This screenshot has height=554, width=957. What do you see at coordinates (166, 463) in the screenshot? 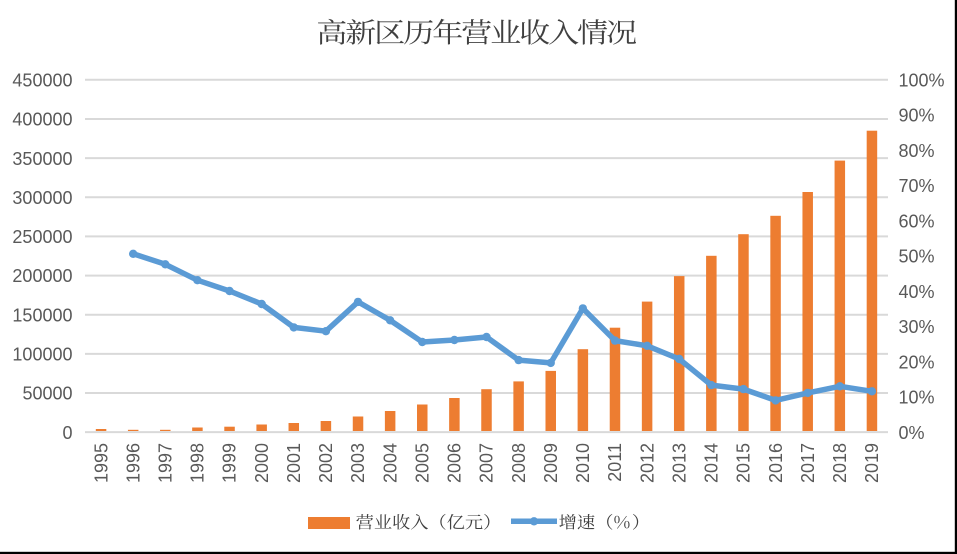
I see `svg-text: 1997` at bounding box center [166, 463].